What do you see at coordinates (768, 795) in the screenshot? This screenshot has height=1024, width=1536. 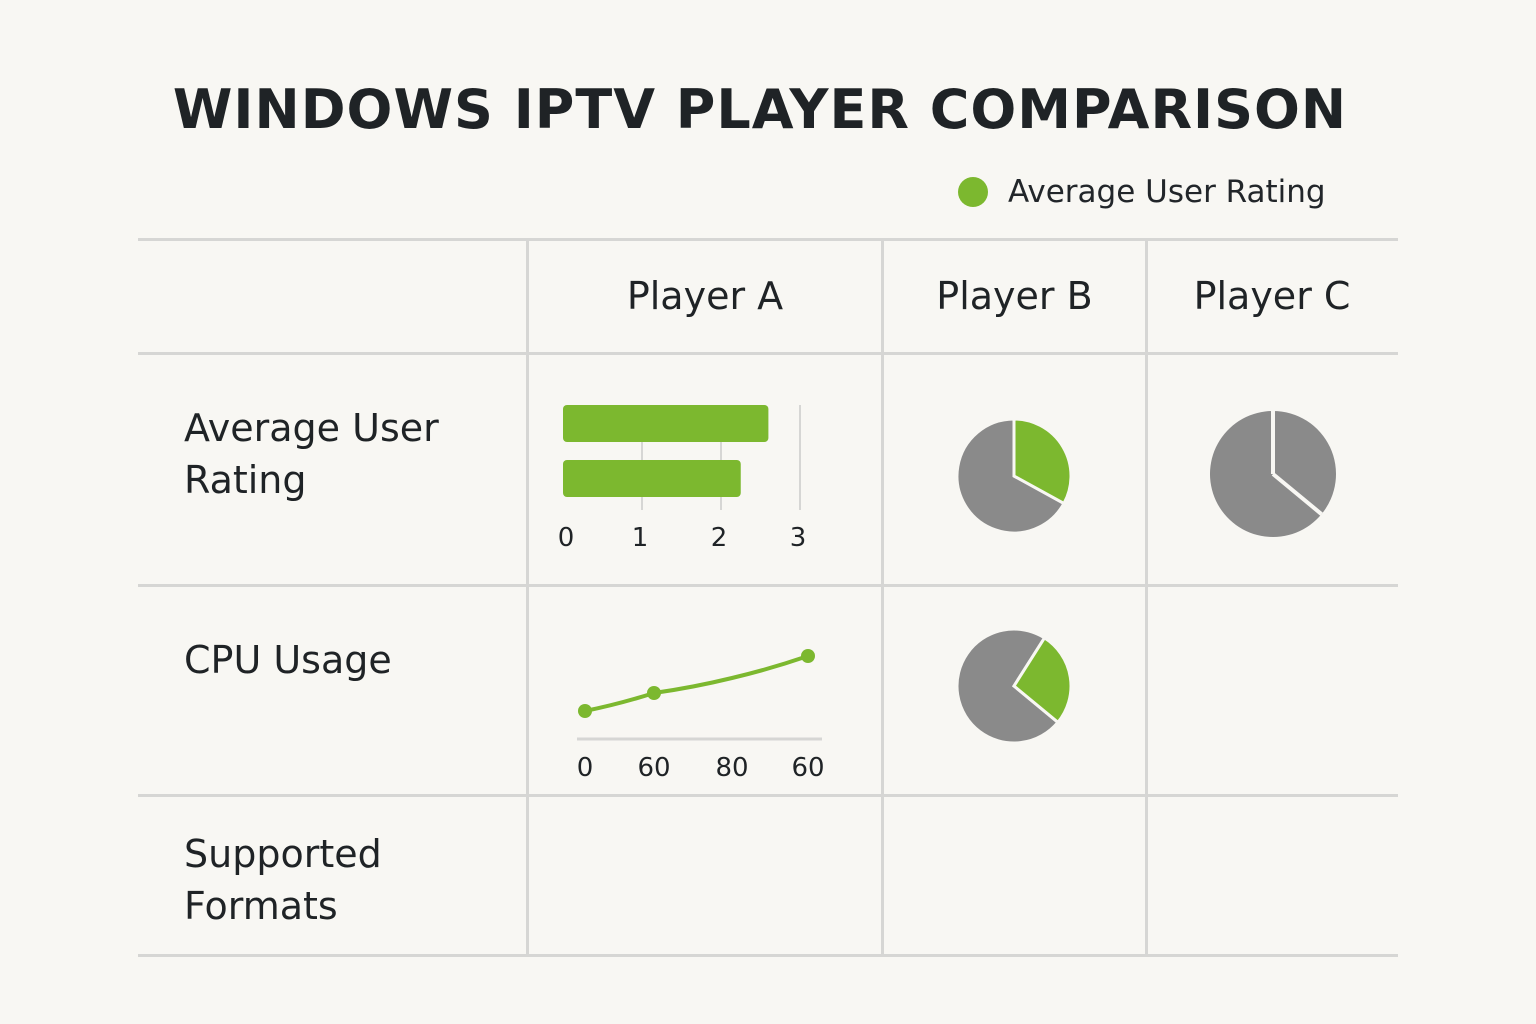 I see `table-divider-row2` at bounding box center [768, 795].